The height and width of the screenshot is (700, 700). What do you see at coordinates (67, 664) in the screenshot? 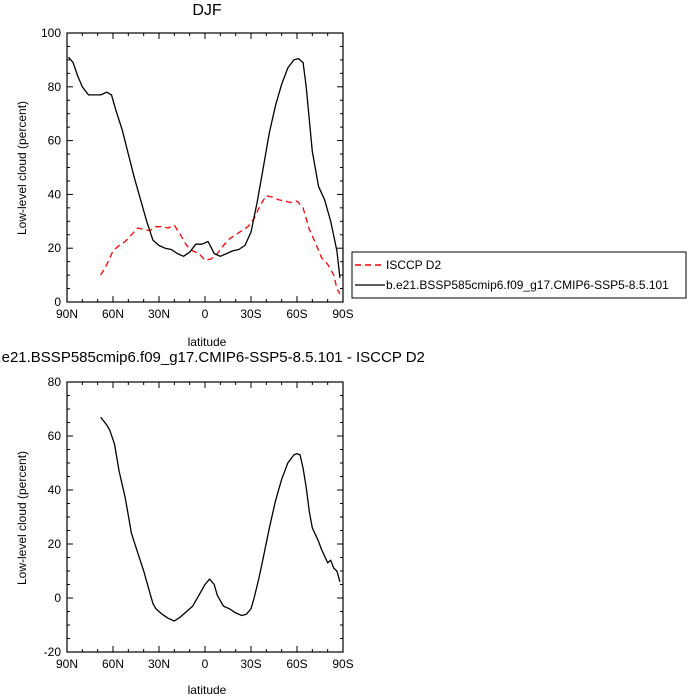
I see `chart-2-x-tick-label: 90N` at bounding box center [67, 664].